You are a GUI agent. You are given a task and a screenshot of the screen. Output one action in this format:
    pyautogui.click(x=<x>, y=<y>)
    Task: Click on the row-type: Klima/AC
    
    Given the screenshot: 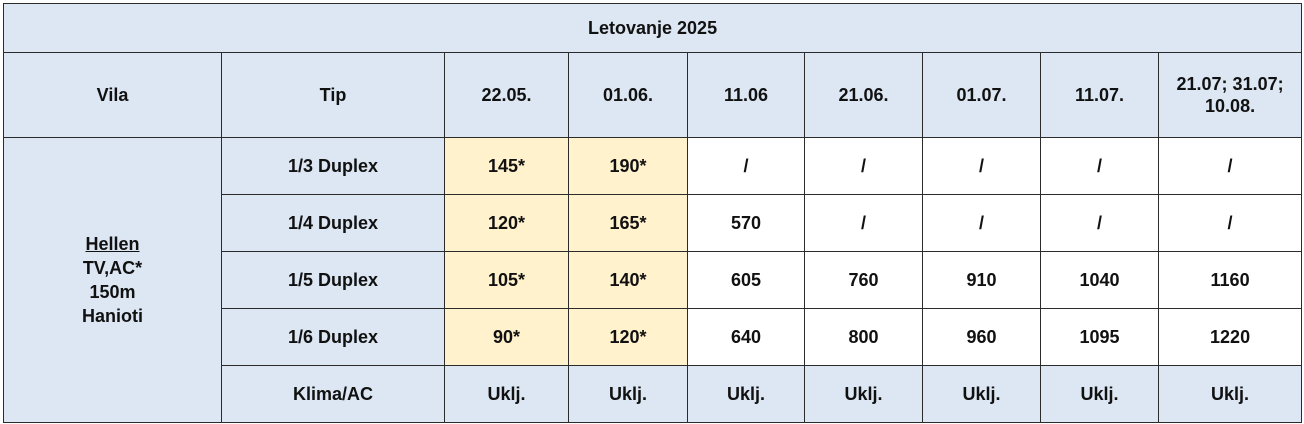 What is the action you would take?
    pyautogui.click(x=333, y=394)
    